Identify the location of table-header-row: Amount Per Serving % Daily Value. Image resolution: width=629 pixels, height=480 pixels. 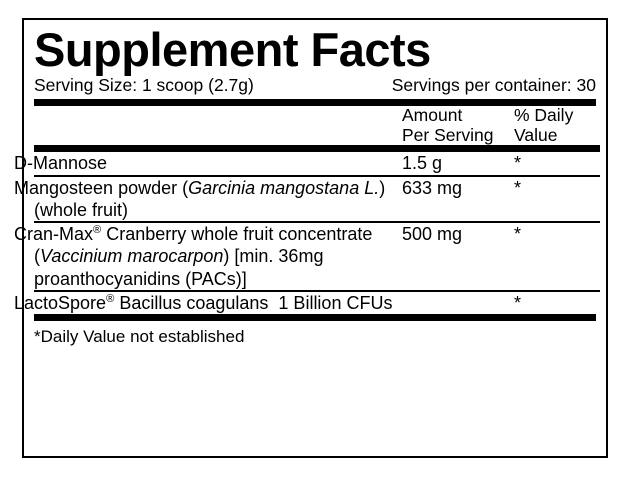
(317, 125).